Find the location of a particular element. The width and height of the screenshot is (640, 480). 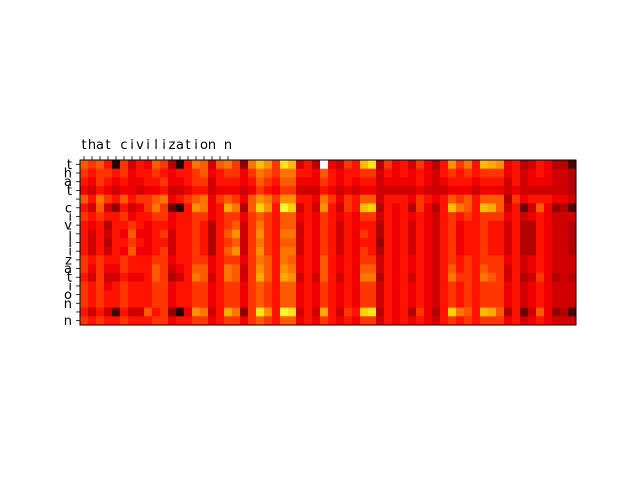

y-tick-label: c is located at coordinates (68, 208).